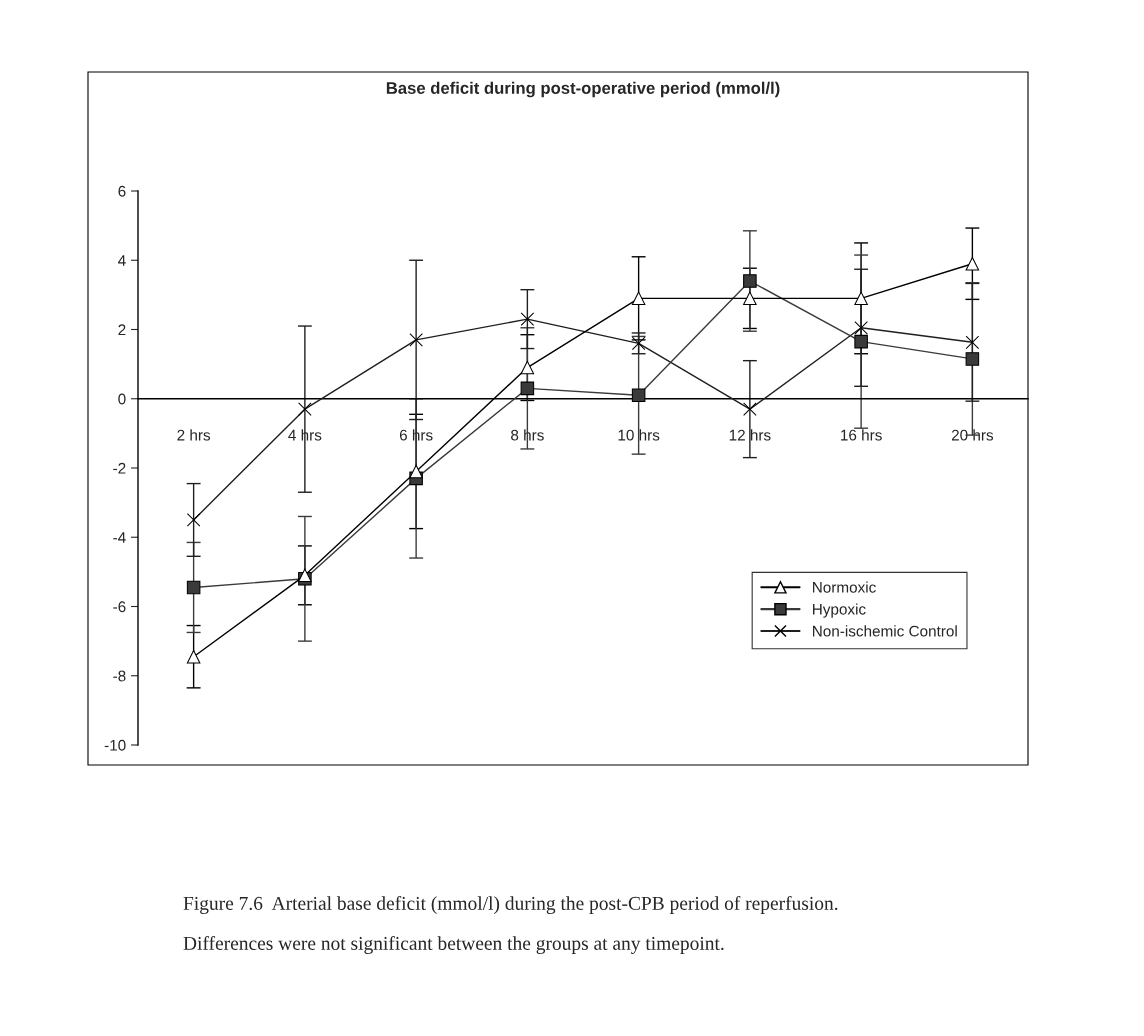 Image resolution: width=1144 pixels, height=1036 pixels. I want to click on legend-label: Hypoxic, so click(839, 610).